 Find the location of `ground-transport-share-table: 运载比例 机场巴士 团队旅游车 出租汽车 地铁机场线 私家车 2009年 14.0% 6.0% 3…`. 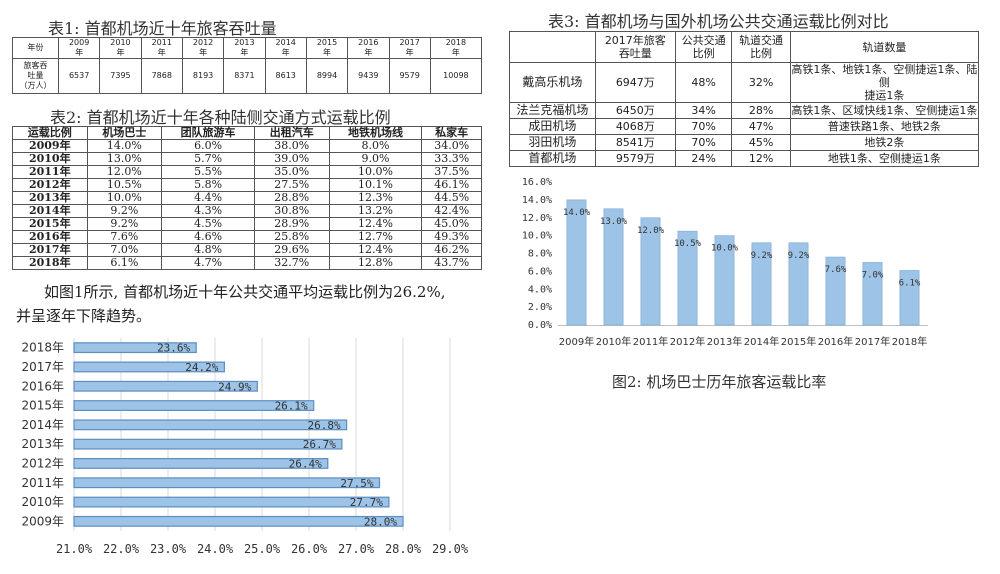

ground-transport-share-table: 运载比例 机场巴士 团队旅游车 出租汽车 地铁机场线 私家车 2009年 14.0% 6.0% 3… is located at coordinates (247, 198).